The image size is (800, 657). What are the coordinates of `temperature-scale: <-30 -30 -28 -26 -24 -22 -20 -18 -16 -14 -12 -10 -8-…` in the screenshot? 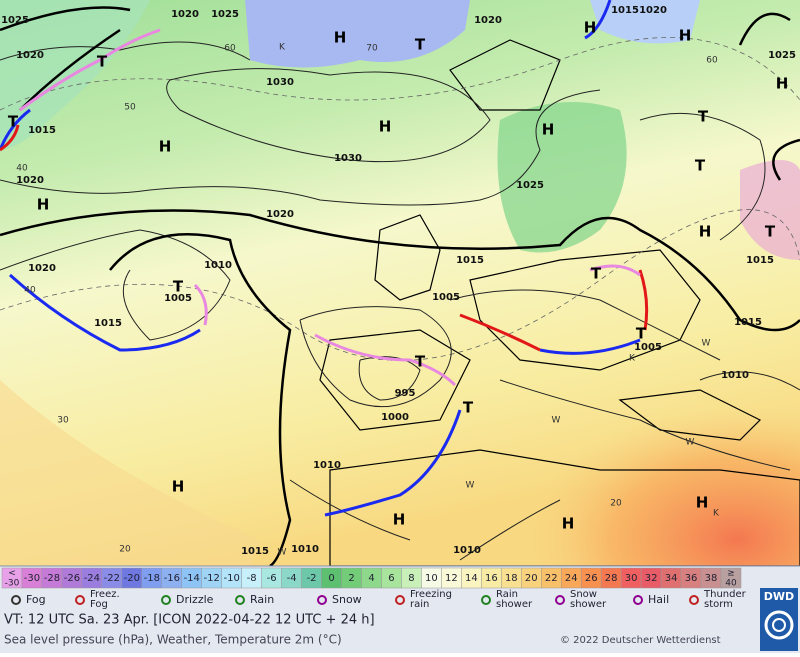 It's located at (371, 578).